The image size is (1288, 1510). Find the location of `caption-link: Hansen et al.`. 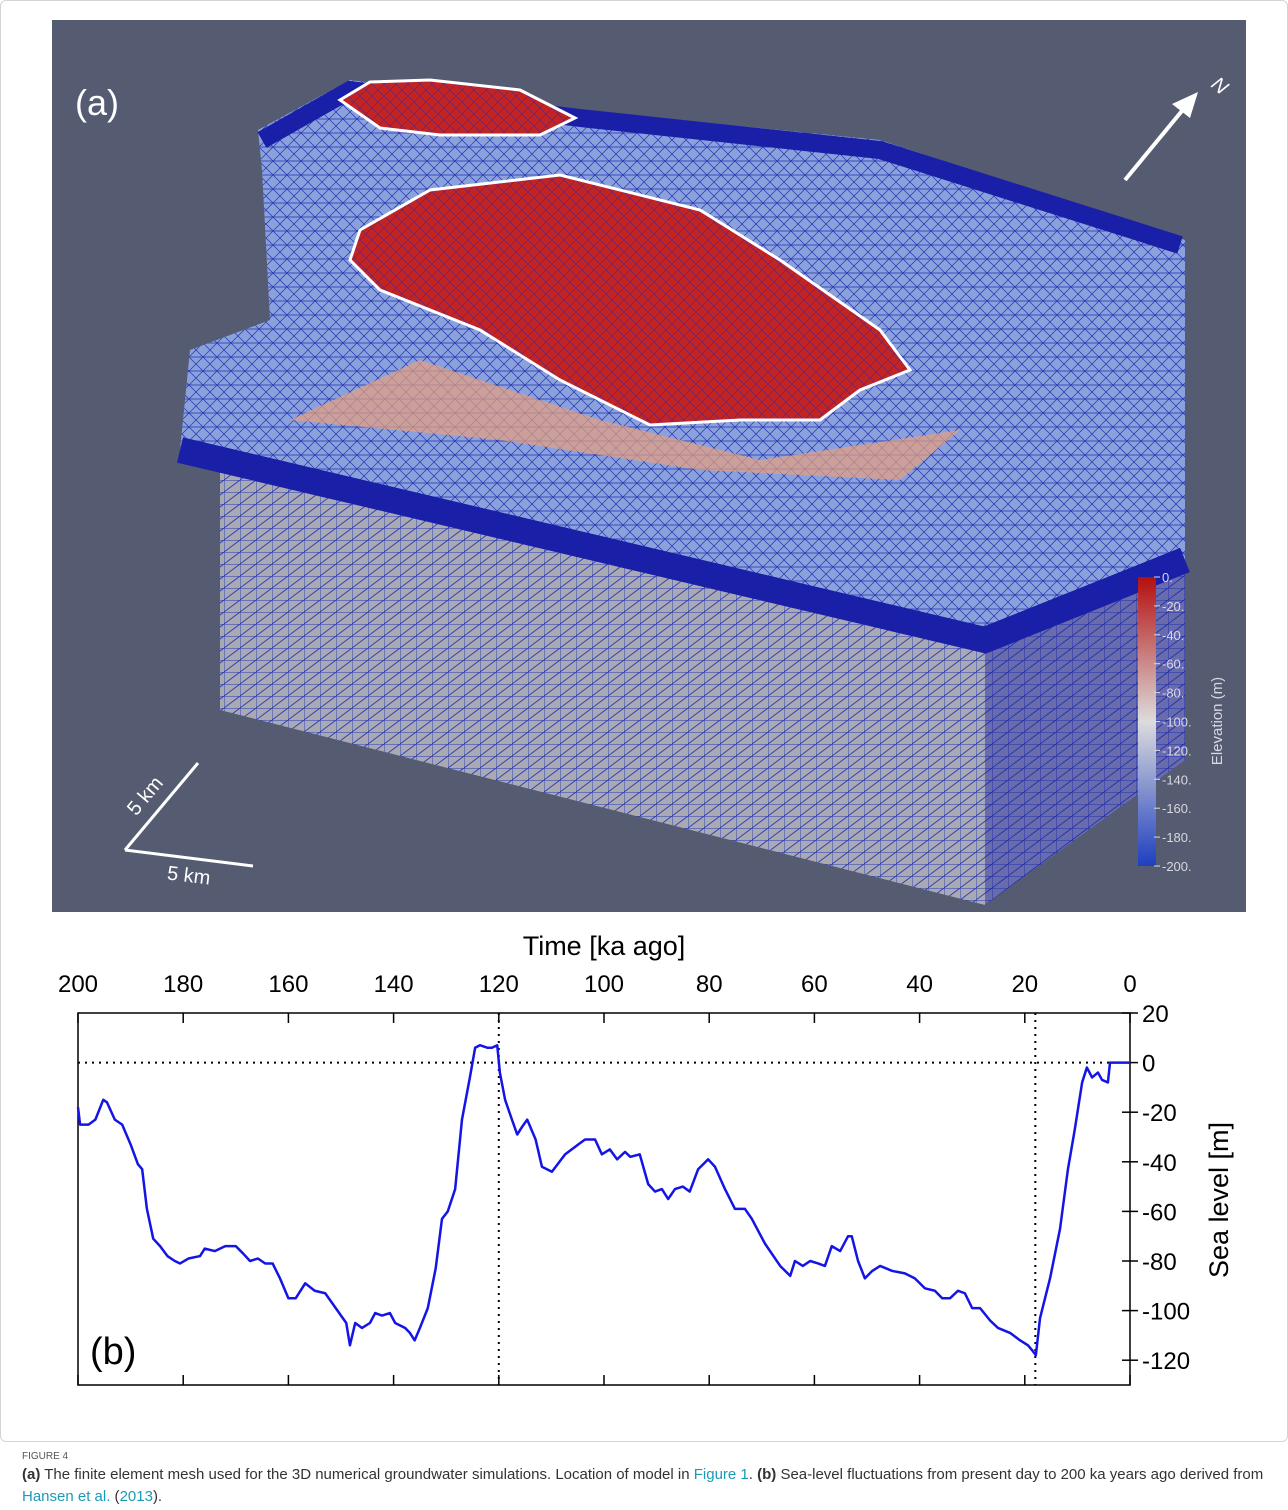

caption-link: Hansen et al. is located at coordinates (66, 1496).